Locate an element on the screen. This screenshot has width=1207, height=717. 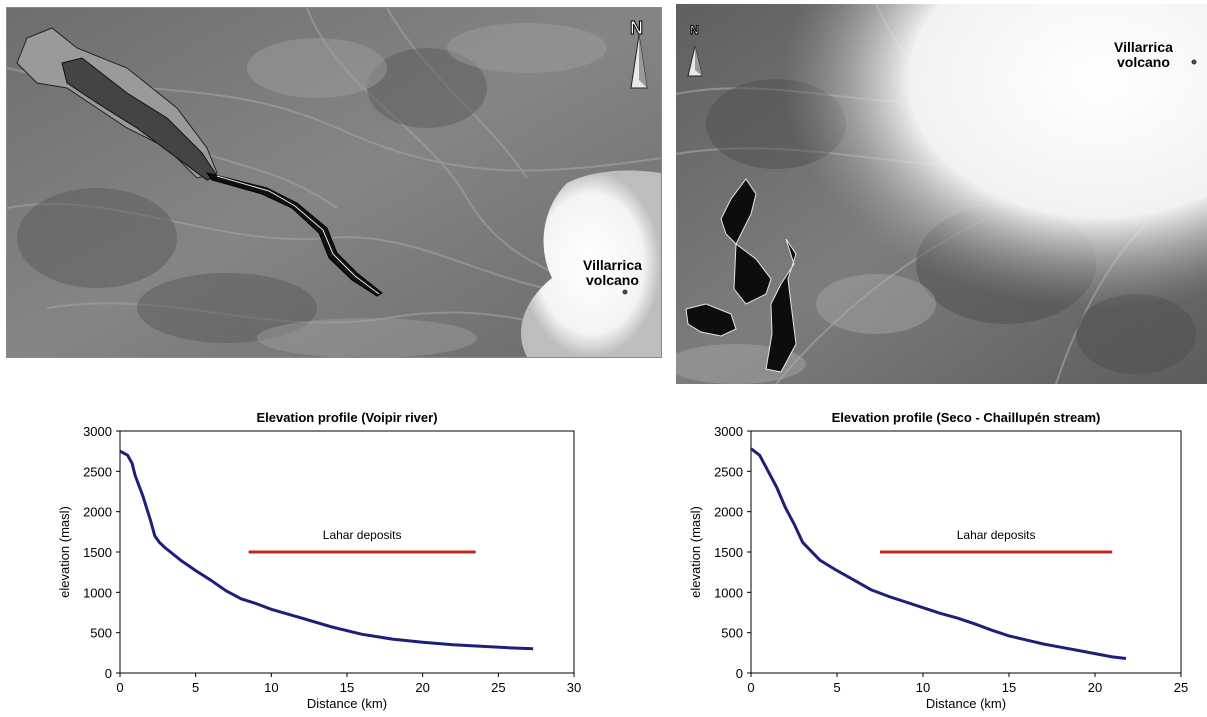
volcano-label-right: Villarrica volcano is located at coordinates (1143, 55).